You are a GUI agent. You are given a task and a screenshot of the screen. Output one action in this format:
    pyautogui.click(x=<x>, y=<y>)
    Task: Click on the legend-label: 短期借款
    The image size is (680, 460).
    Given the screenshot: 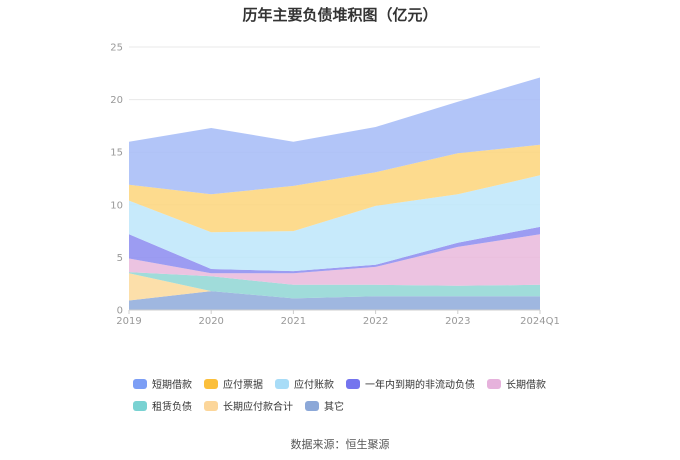 What is the action you would take?
    pyautogui.click(x=172, y=385)
    